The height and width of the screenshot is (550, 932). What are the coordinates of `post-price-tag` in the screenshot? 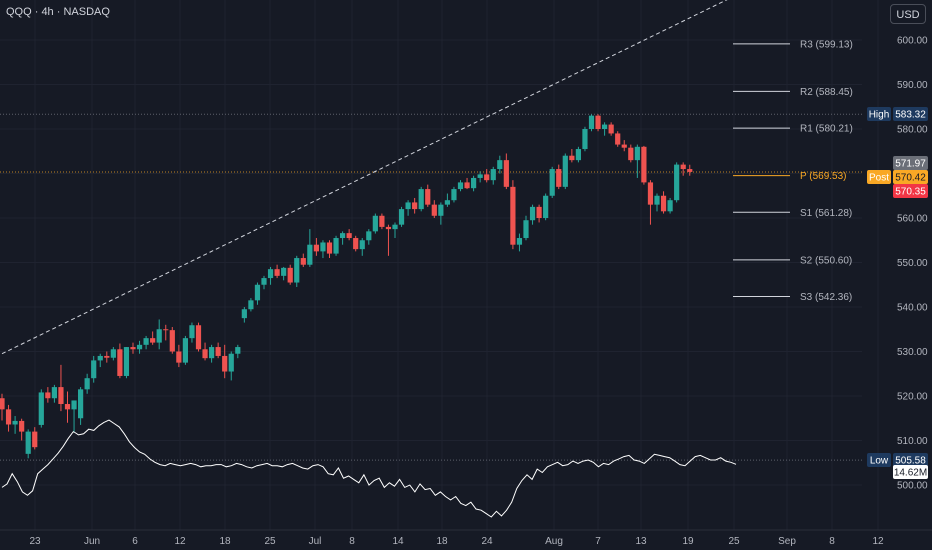 It's located at (879, 177).